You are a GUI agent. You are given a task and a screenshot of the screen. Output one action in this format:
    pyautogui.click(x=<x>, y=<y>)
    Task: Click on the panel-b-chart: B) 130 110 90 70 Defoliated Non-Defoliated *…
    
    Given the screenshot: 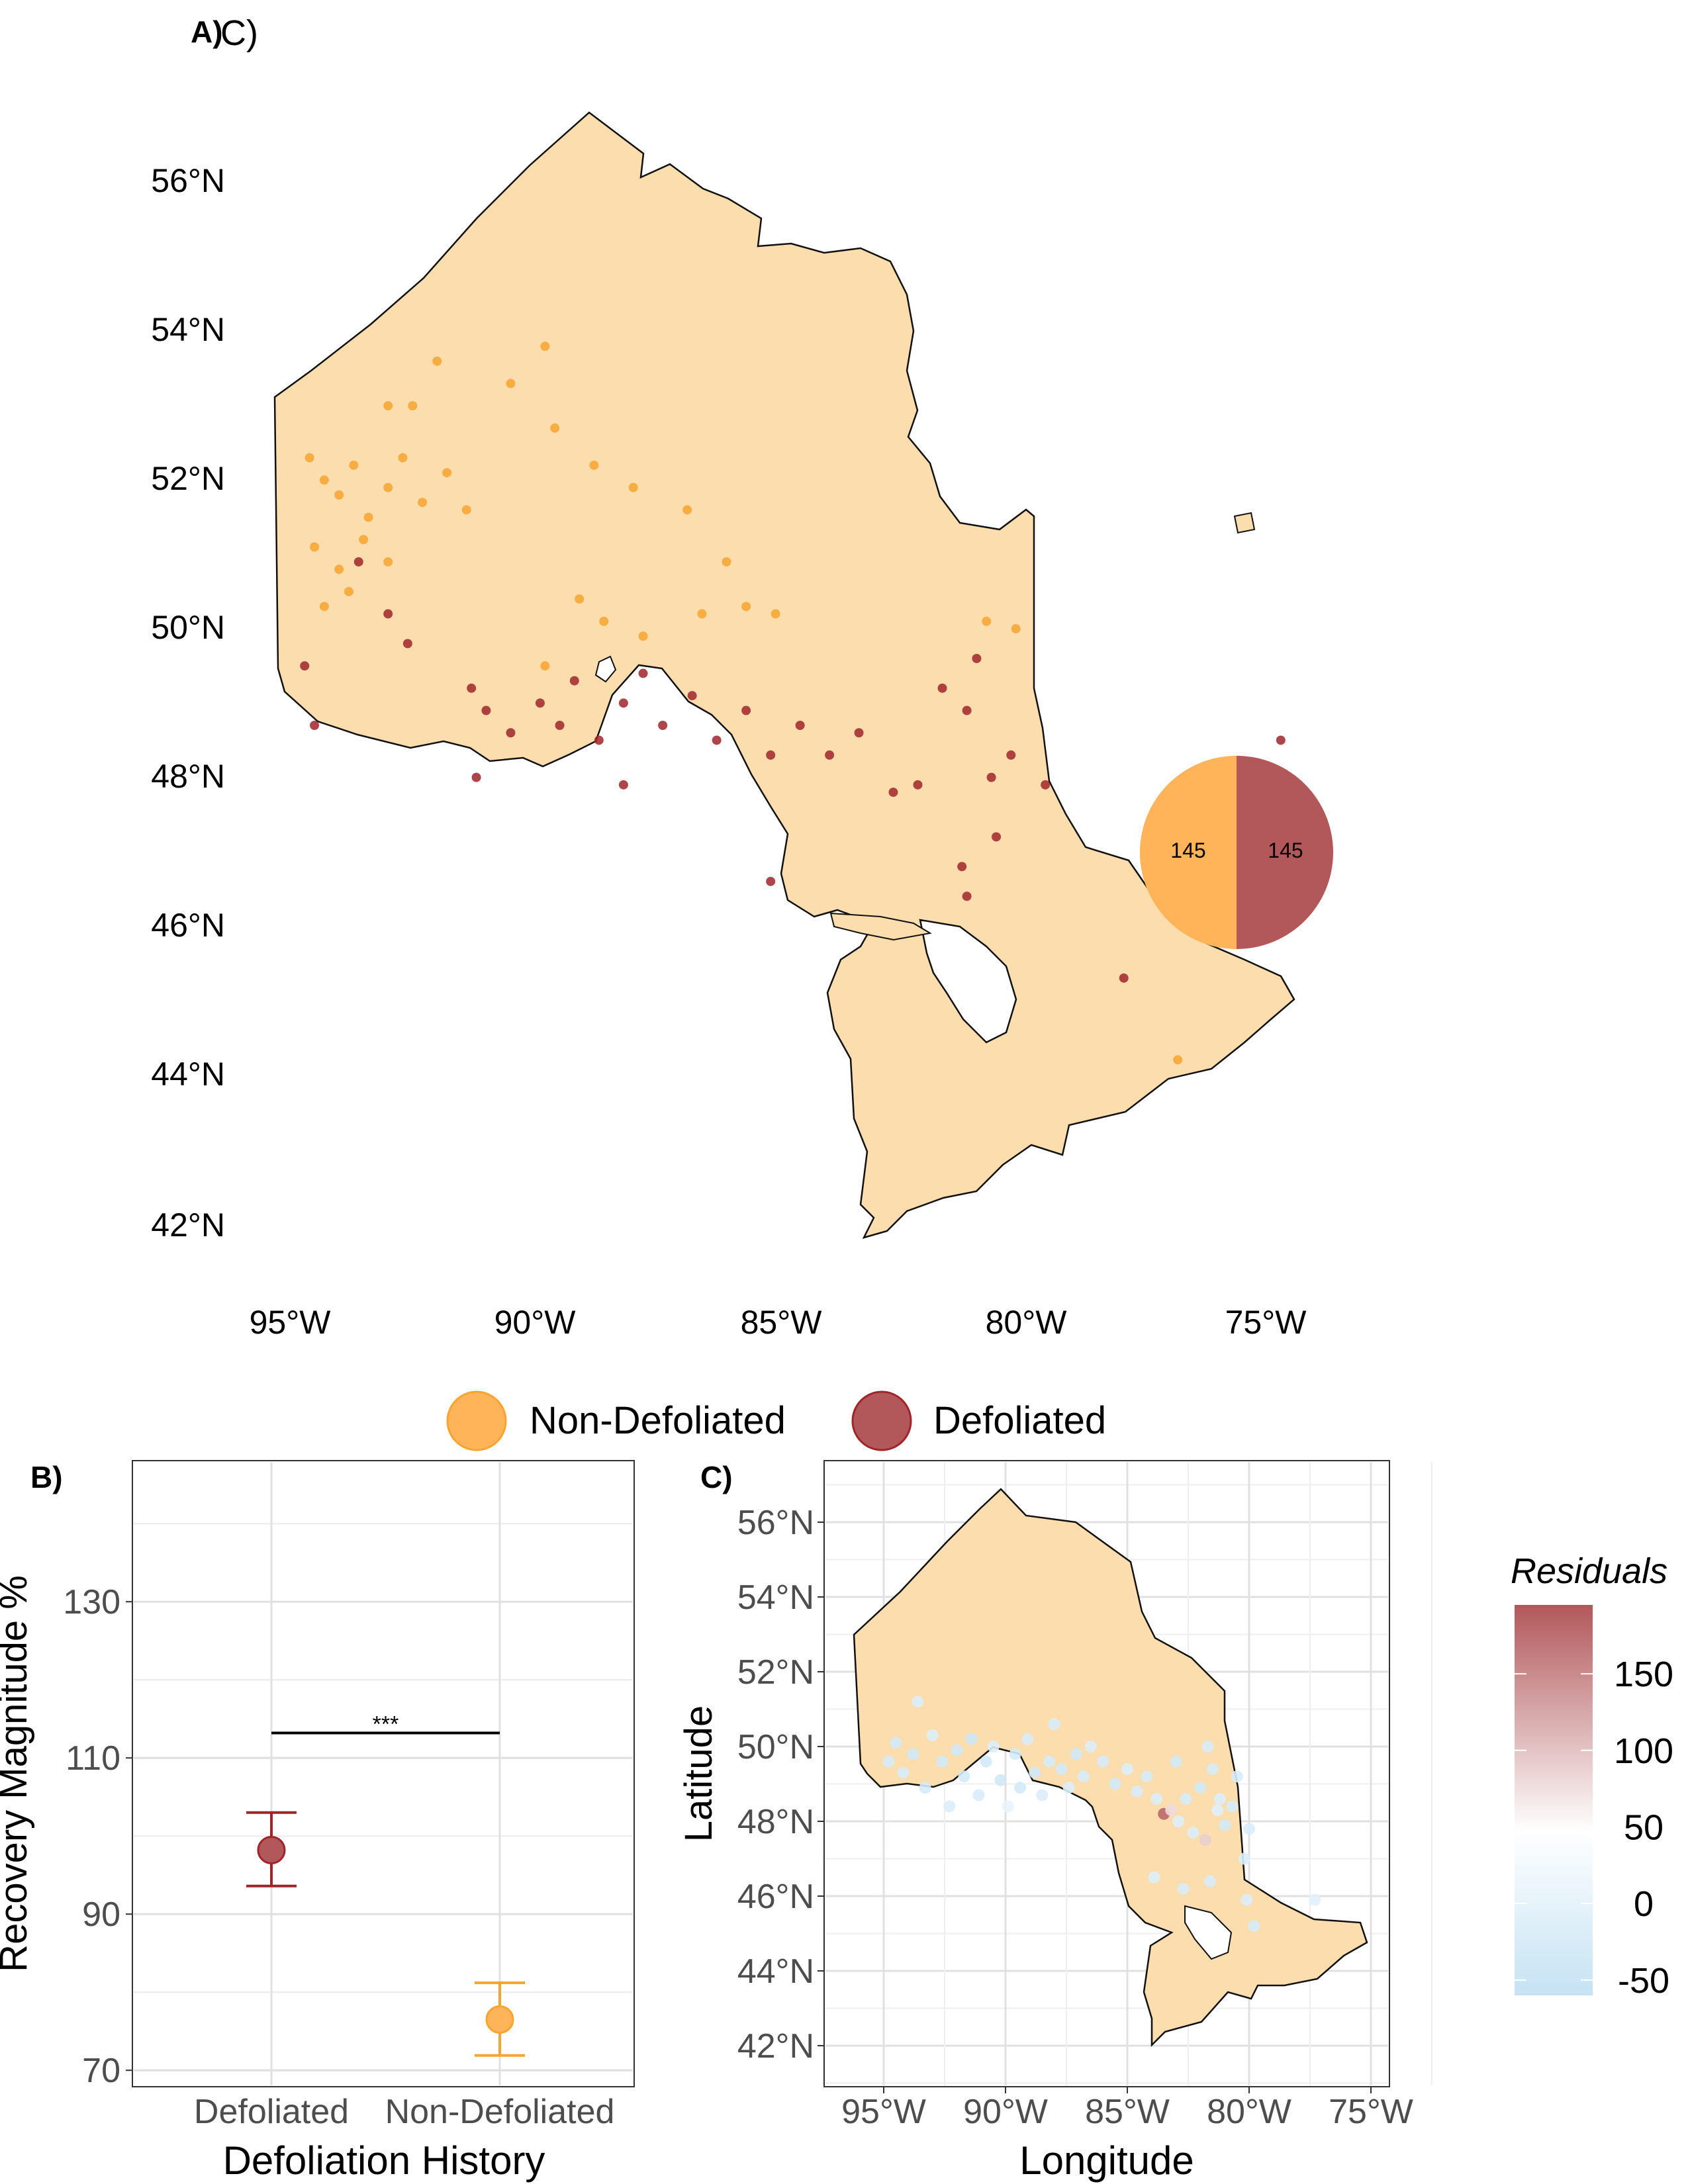 What is the action you would take?
    pyautogui.click(x=317, y=1821)
    